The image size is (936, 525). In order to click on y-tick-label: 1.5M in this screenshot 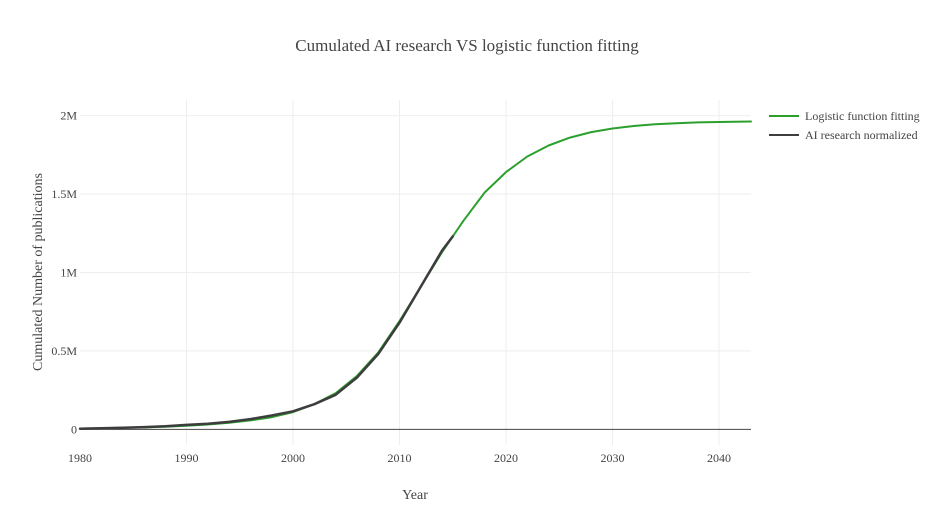, I will do `click(64, 194)`.